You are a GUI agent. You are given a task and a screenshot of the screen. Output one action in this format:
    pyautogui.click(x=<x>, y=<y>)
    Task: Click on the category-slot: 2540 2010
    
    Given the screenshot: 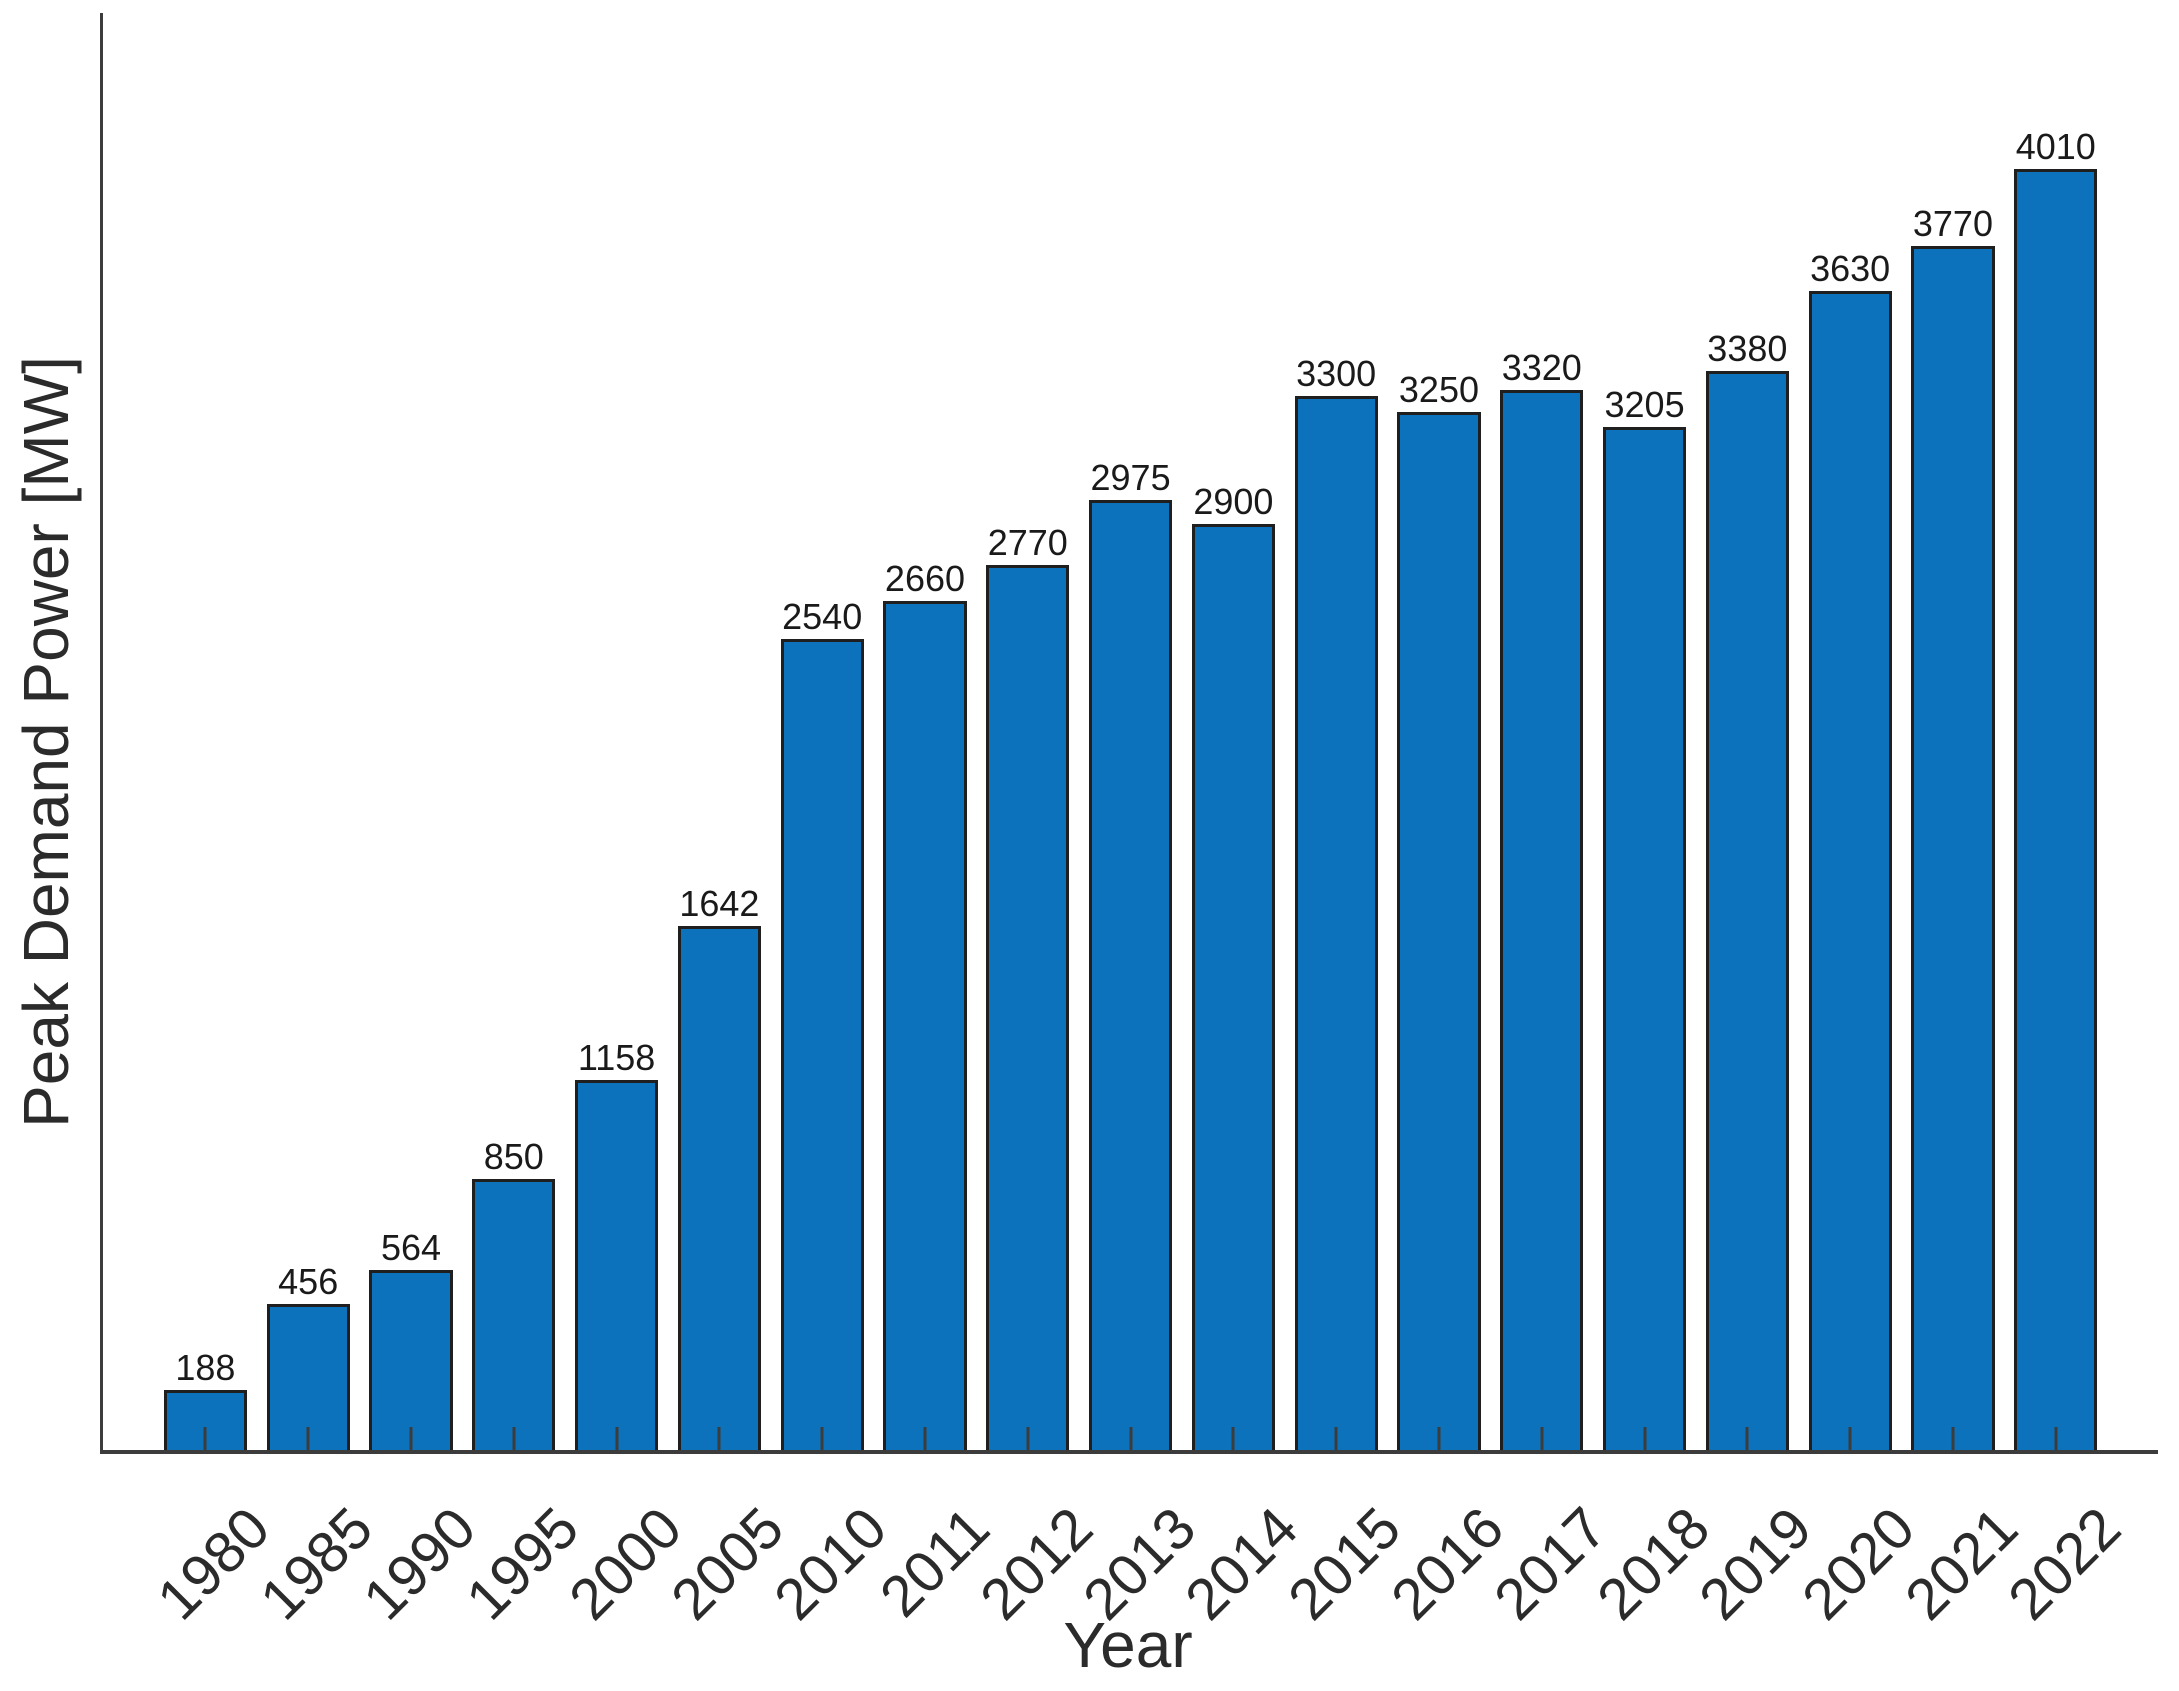 What is the action you would take?
    pyautogui.click(x=830, y=823)
    